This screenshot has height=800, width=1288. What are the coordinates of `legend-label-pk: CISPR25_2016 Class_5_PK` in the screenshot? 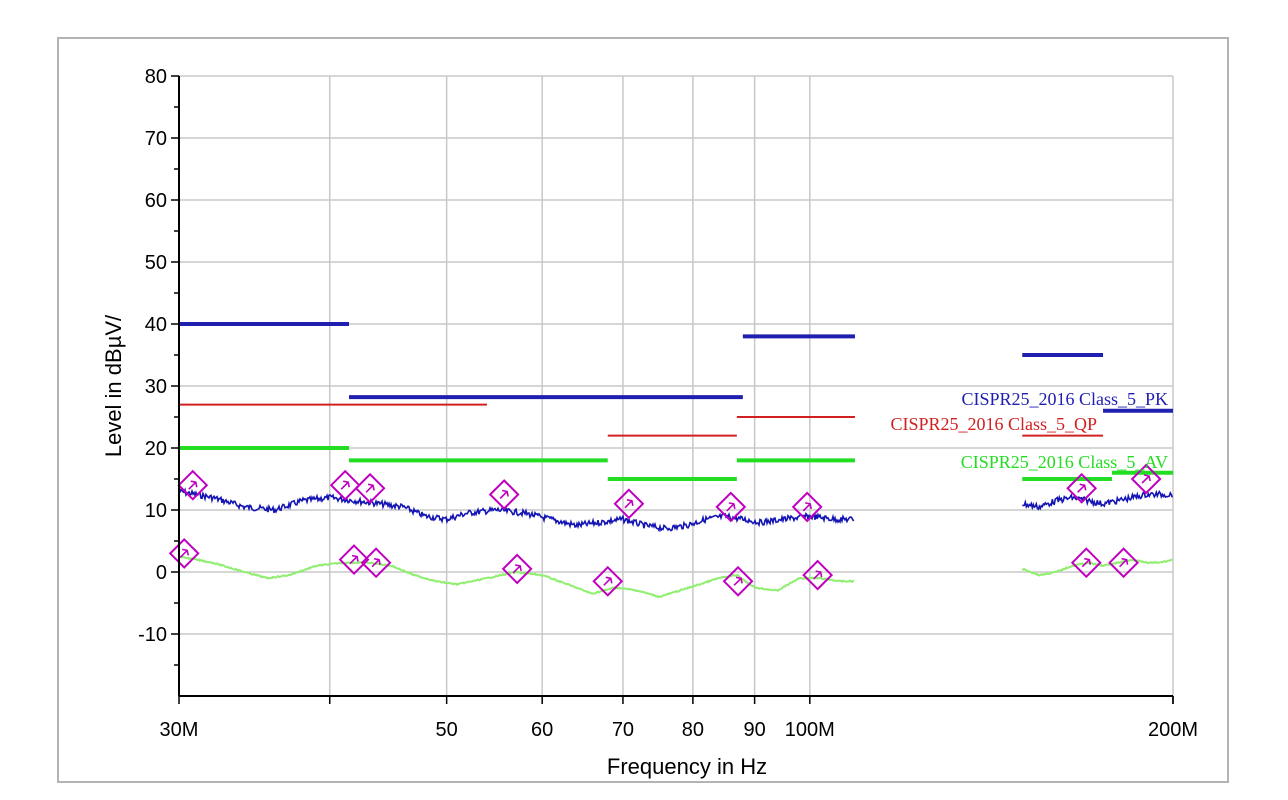 It's located at (1064, 399).